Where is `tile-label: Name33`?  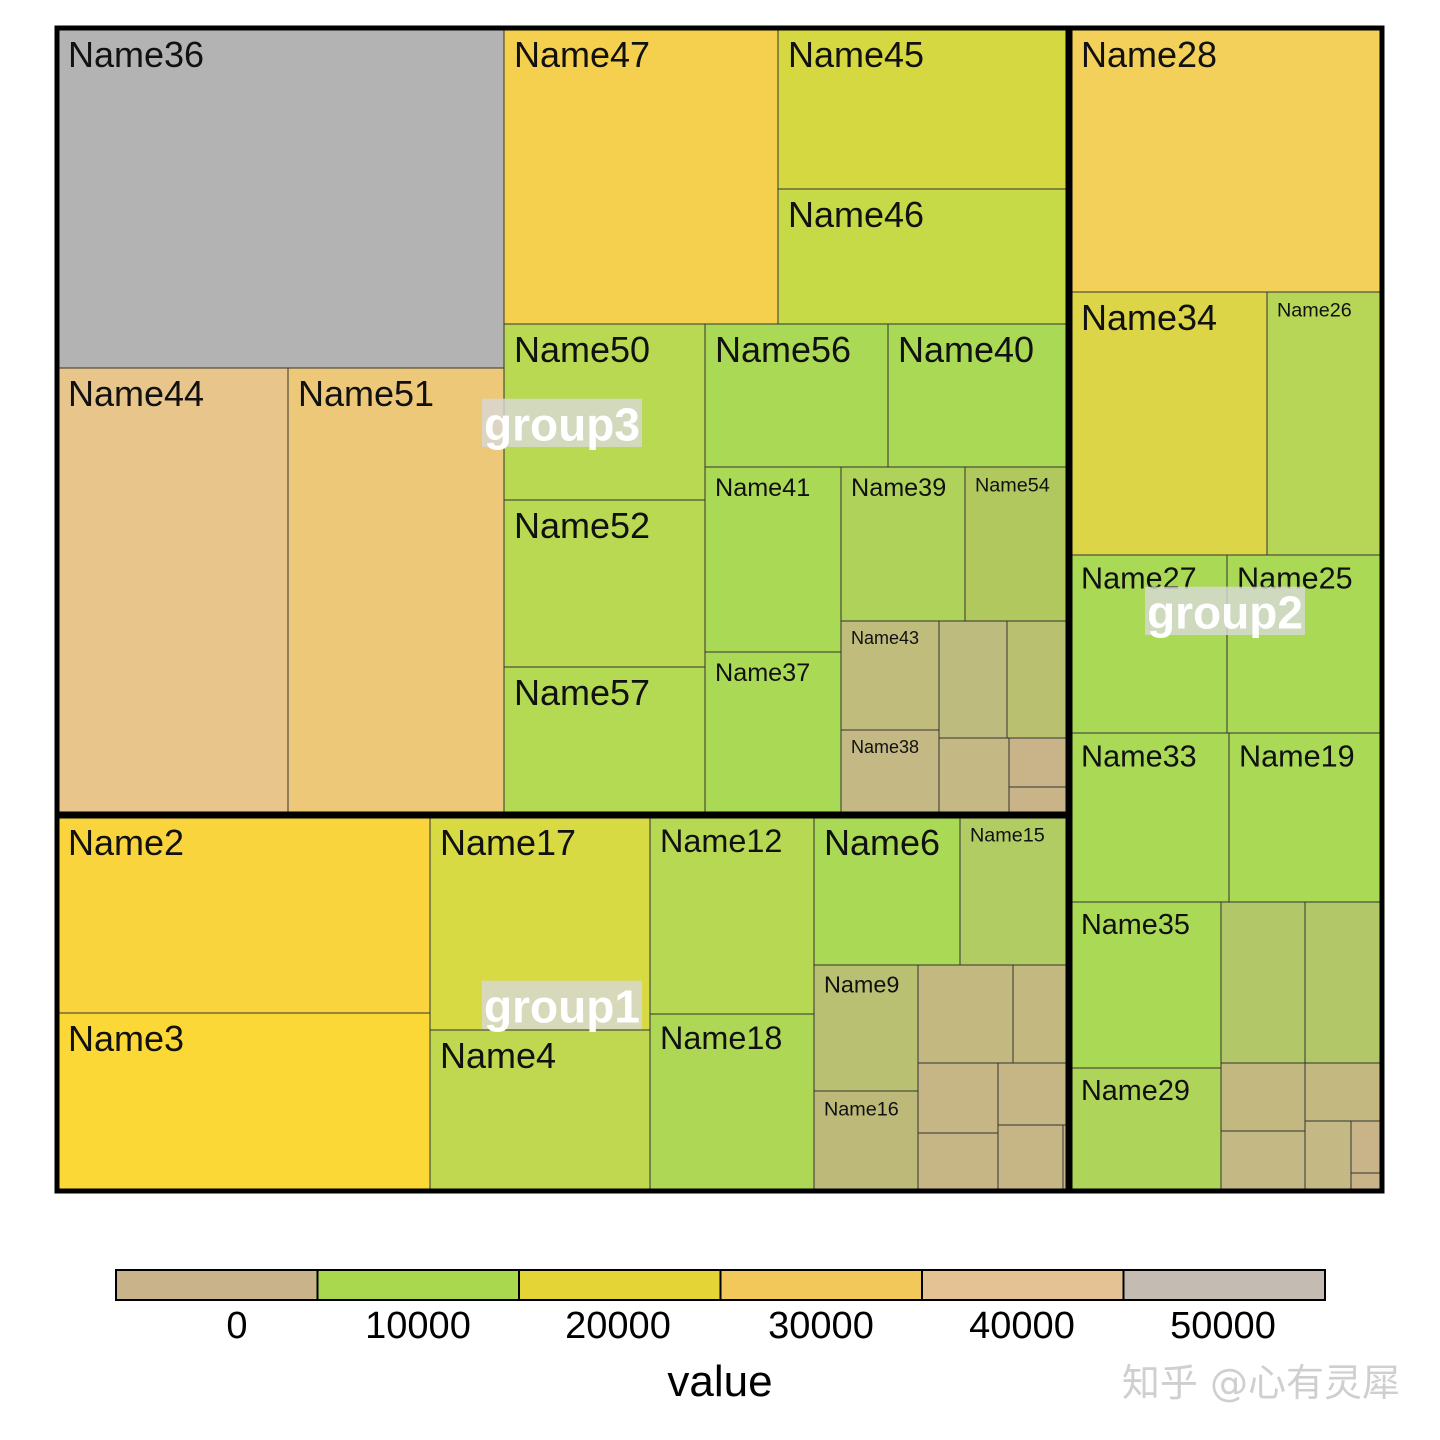 tile-label: Name33 is located at coordinates (1139, 757).